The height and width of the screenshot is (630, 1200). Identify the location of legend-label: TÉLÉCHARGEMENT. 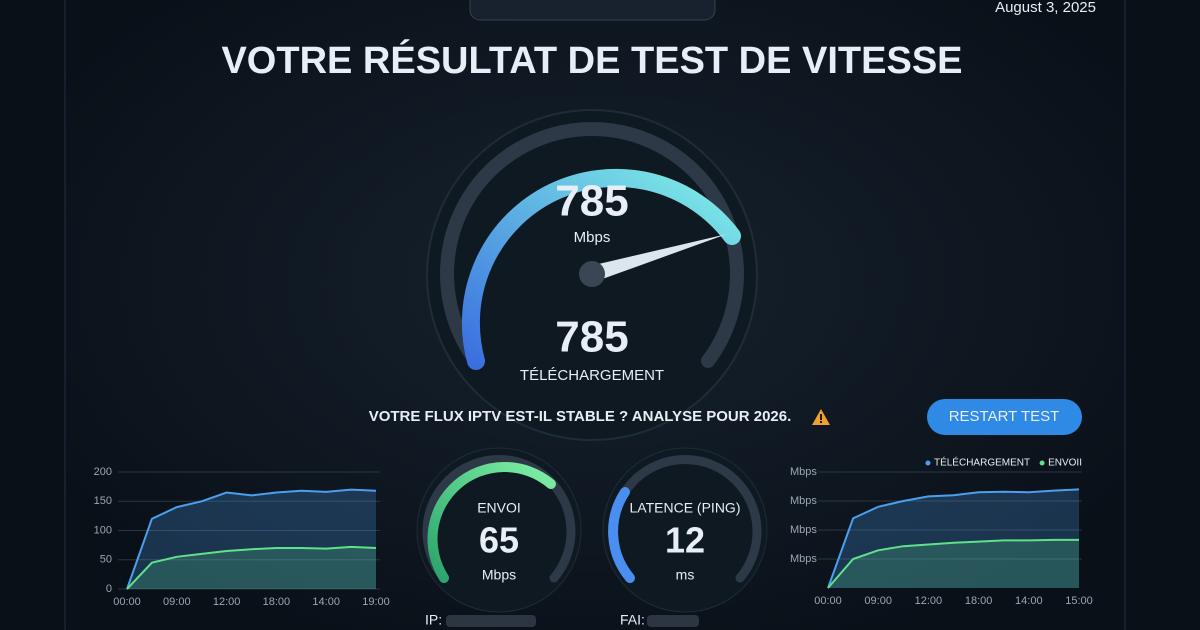
(982, 462).